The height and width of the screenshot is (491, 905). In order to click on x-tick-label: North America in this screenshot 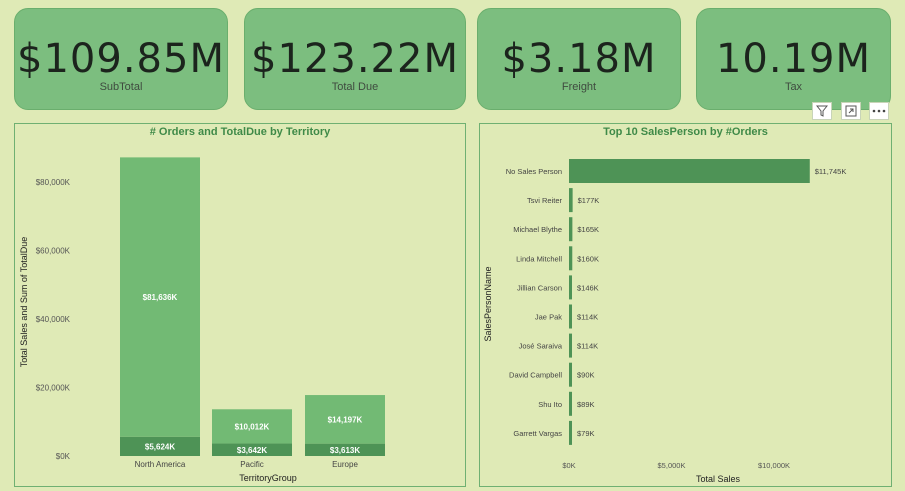, I will do `click(160, 464)`.